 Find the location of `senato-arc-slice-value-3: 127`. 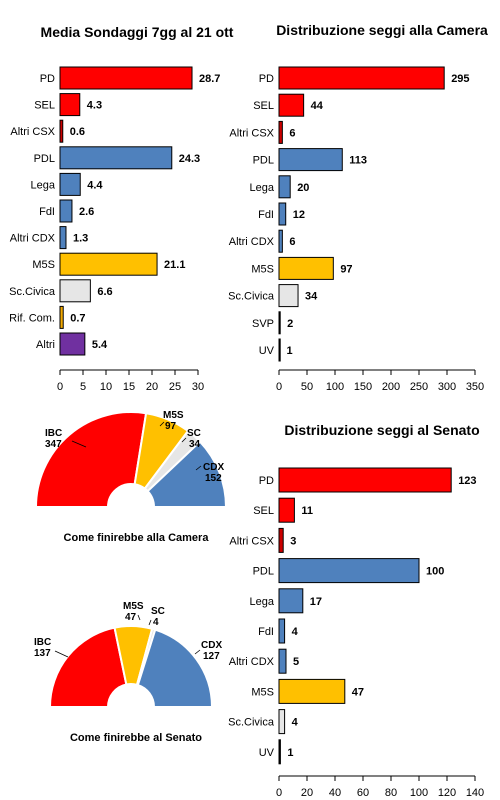

senato-arc-slice-value-3: 127 is located at coordinates (211, 656).